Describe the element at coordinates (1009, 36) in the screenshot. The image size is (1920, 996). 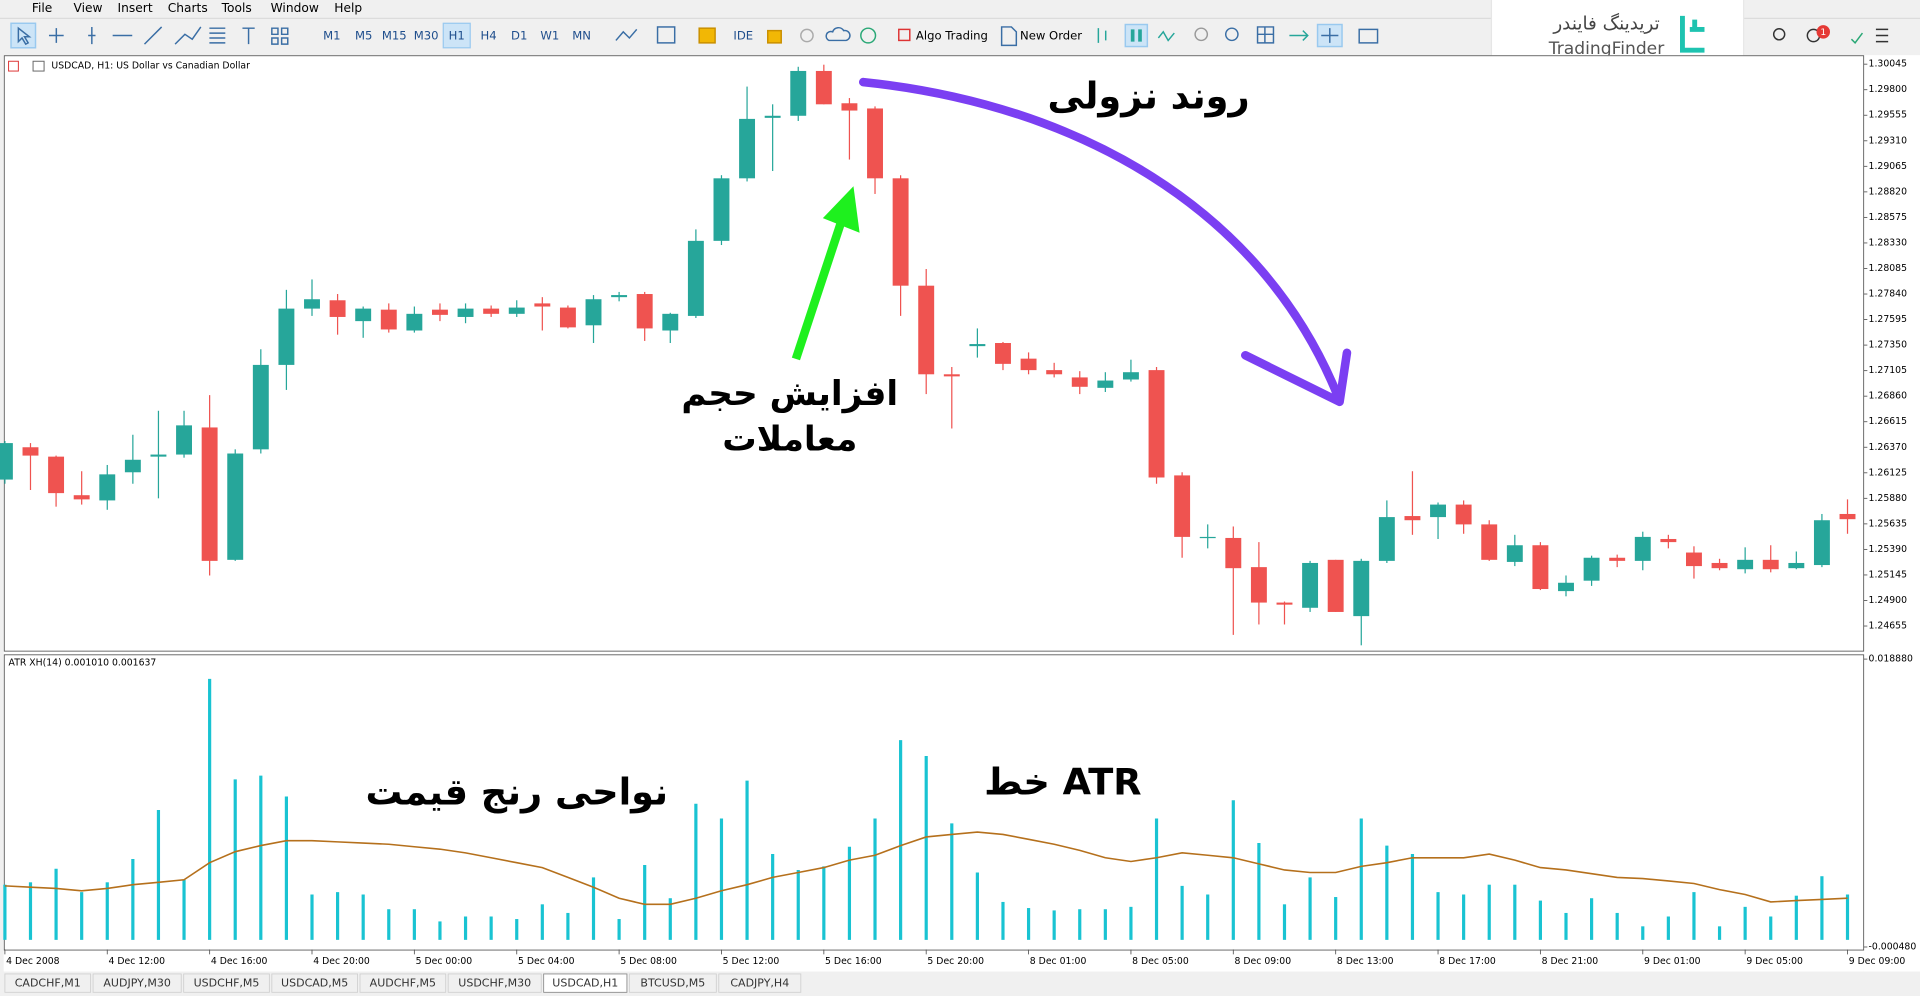
I see `order-icon` at that location.